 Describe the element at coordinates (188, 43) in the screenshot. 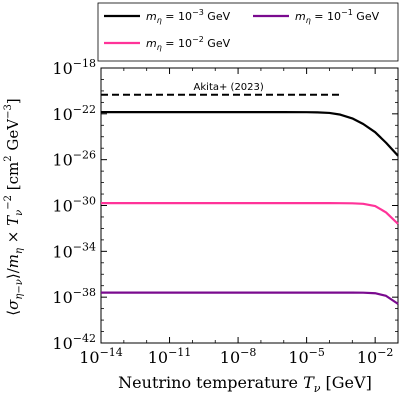

I see `legend-label-2: mη = 10−2 GeV` at that location.